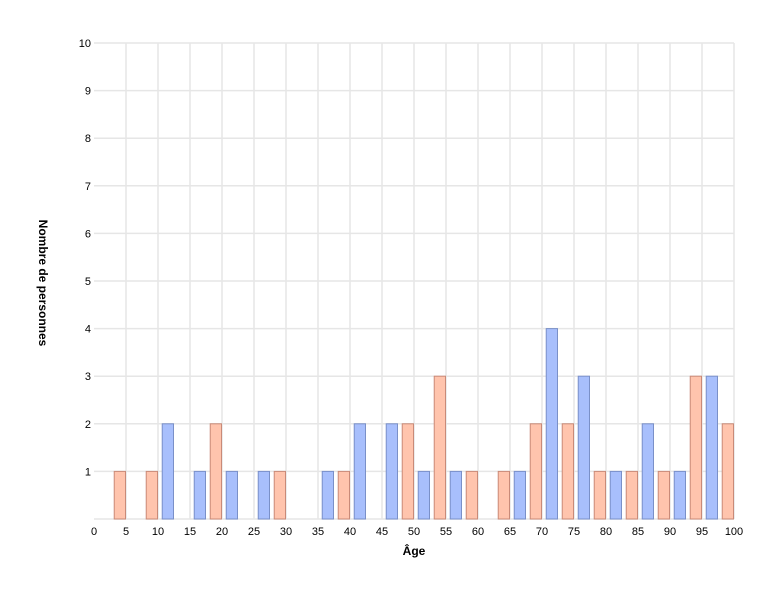 This screenshot has width=774, height=599. What do you see at coordinates (88, 282) in the screenshot?
I see `y-tick-label: 5` at bounding box center [88, 282].